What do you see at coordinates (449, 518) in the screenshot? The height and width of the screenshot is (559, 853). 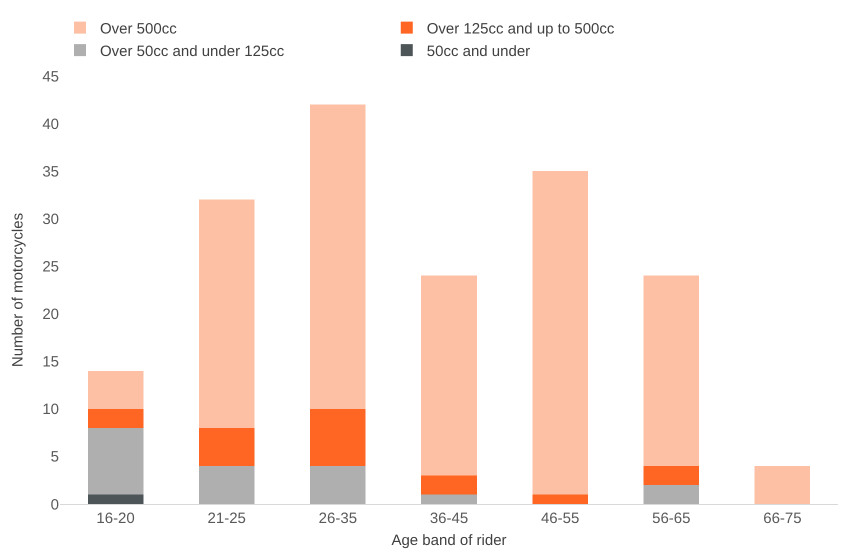 I see `x-tick-label: 36-45` at bounding box center [449, 518].